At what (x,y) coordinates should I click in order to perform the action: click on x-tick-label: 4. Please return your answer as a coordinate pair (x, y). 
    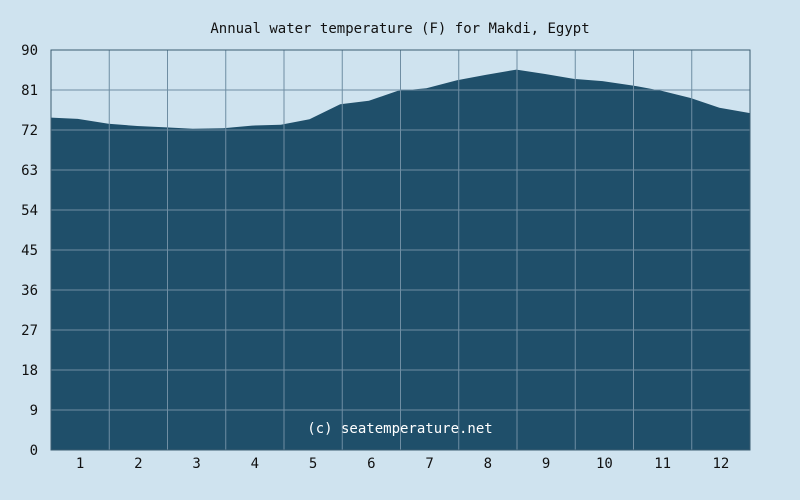
    Looking at the image, I should click on (255, 464).